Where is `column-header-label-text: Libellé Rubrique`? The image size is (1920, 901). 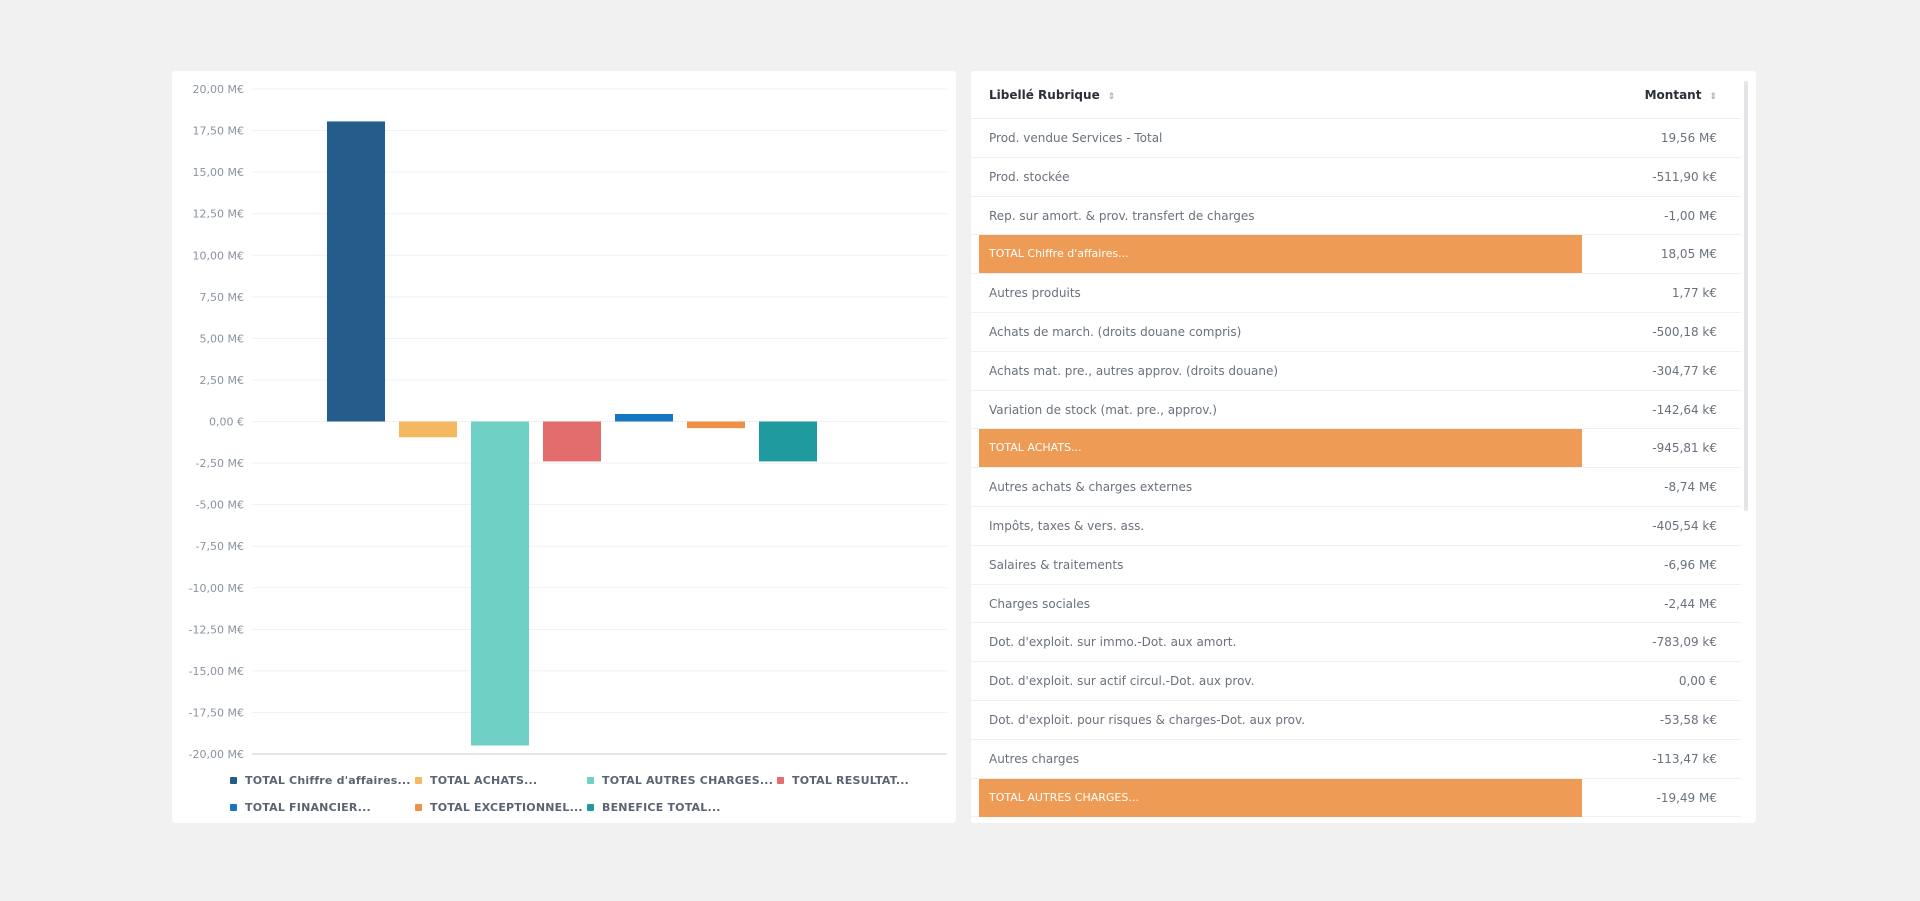 column-header-label-text: Libellé Rubrique is located at coordinates (1044, 95).